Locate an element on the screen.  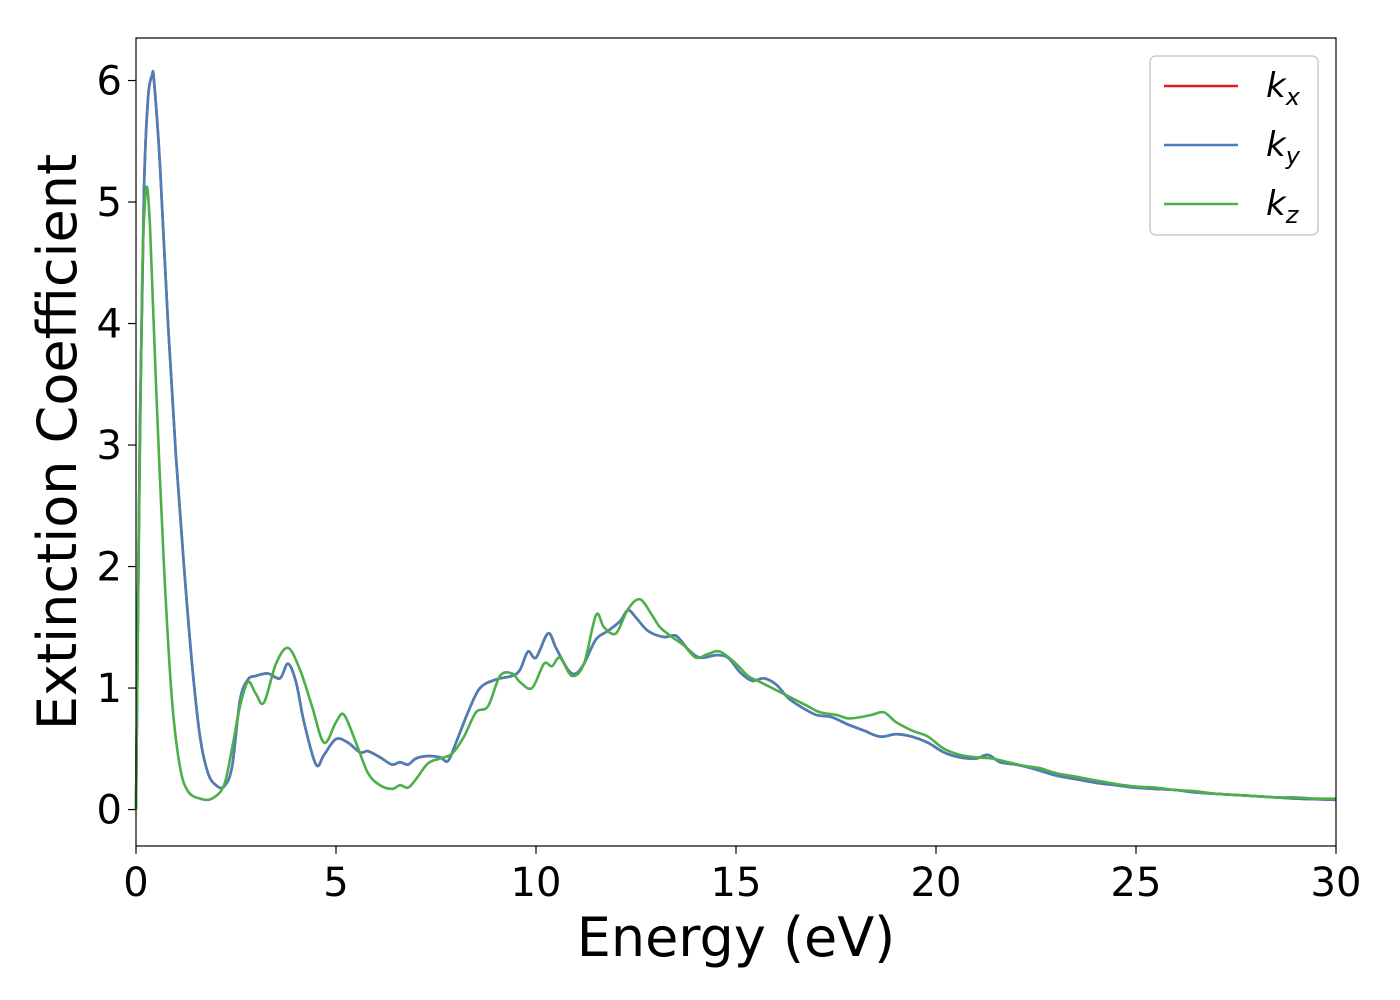
y-tick-label: 0 is located at coordinates (109, 811).